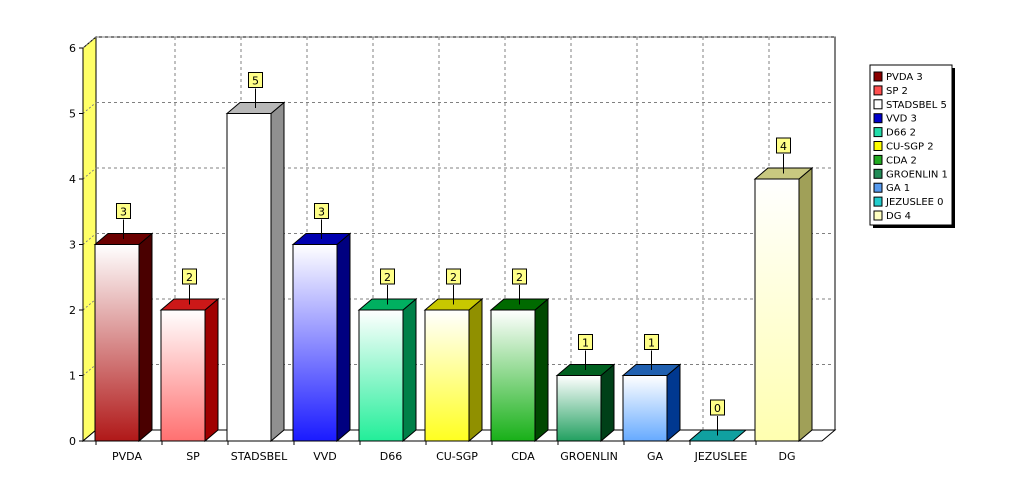  What do you see at coordinates (914, 202) in the screenshot?
I see `legend-entry: JEZUSLEE 0` at bounding box center [914, 202].